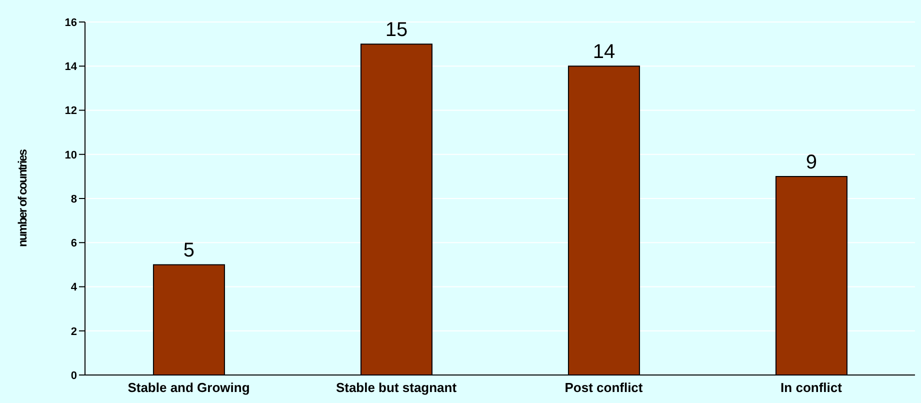 The image size is (921, 403). I want to click on y-tick-label: 6, so click(73, 244).